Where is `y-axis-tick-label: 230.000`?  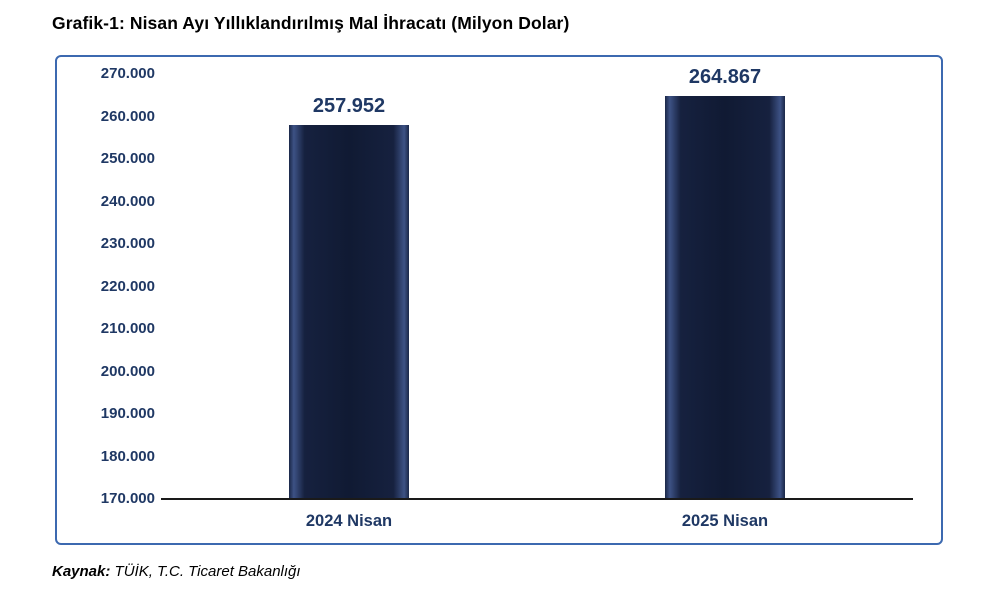
y-axis-tick-label: 230.000 is located at coordinates (127, 243).